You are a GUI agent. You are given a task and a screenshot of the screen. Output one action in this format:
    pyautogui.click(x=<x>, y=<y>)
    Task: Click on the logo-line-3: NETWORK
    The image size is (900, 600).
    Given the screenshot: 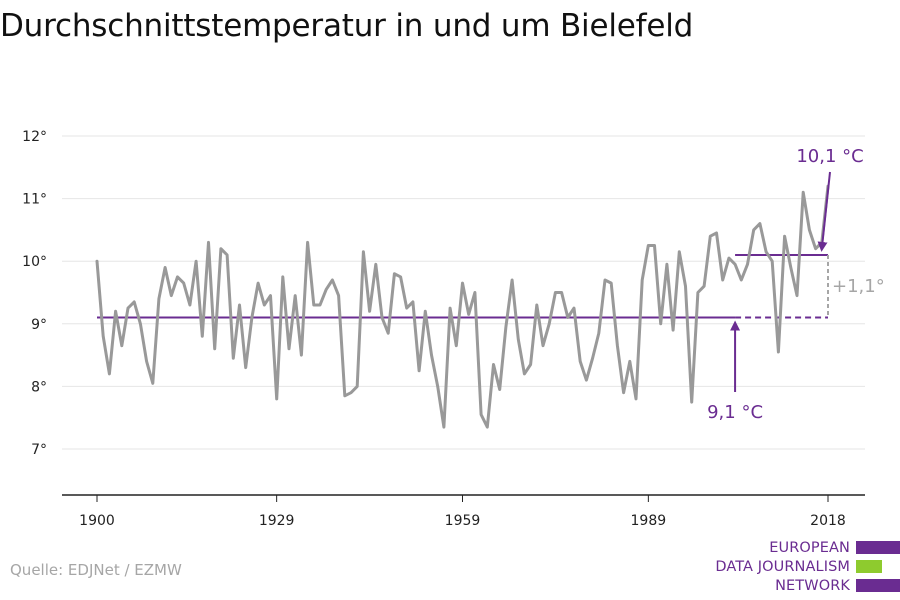 What is the action you would take?
    pyautogui.click(x=812, y=586)
    